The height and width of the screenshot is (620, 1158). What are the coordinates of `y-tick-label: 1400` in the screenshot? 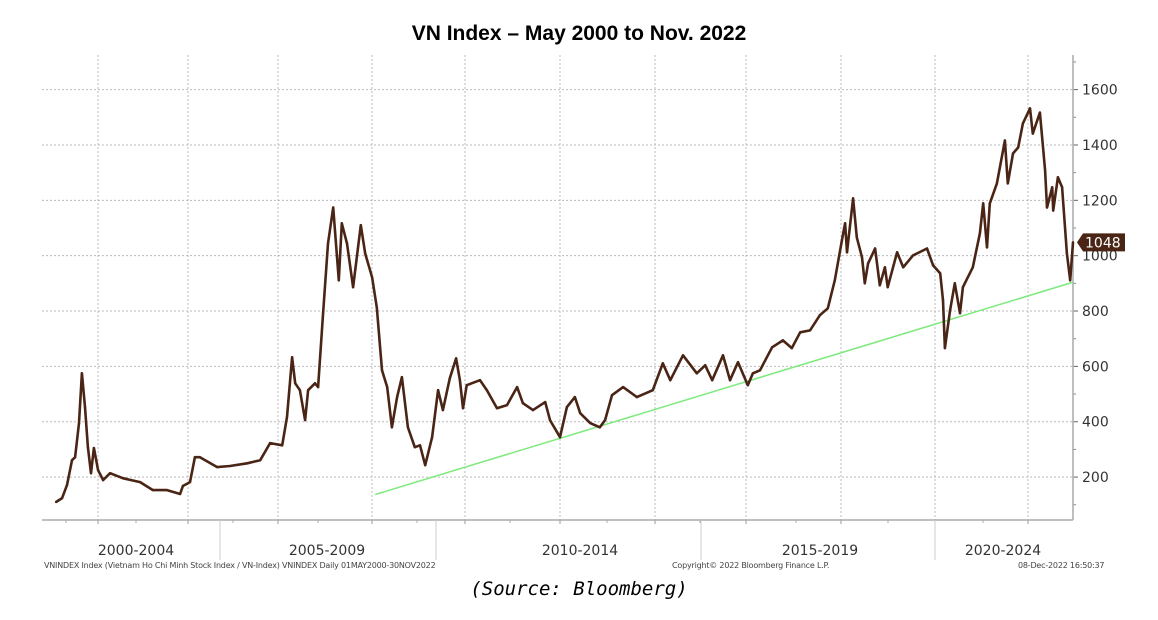 It's located at (1100, 146).